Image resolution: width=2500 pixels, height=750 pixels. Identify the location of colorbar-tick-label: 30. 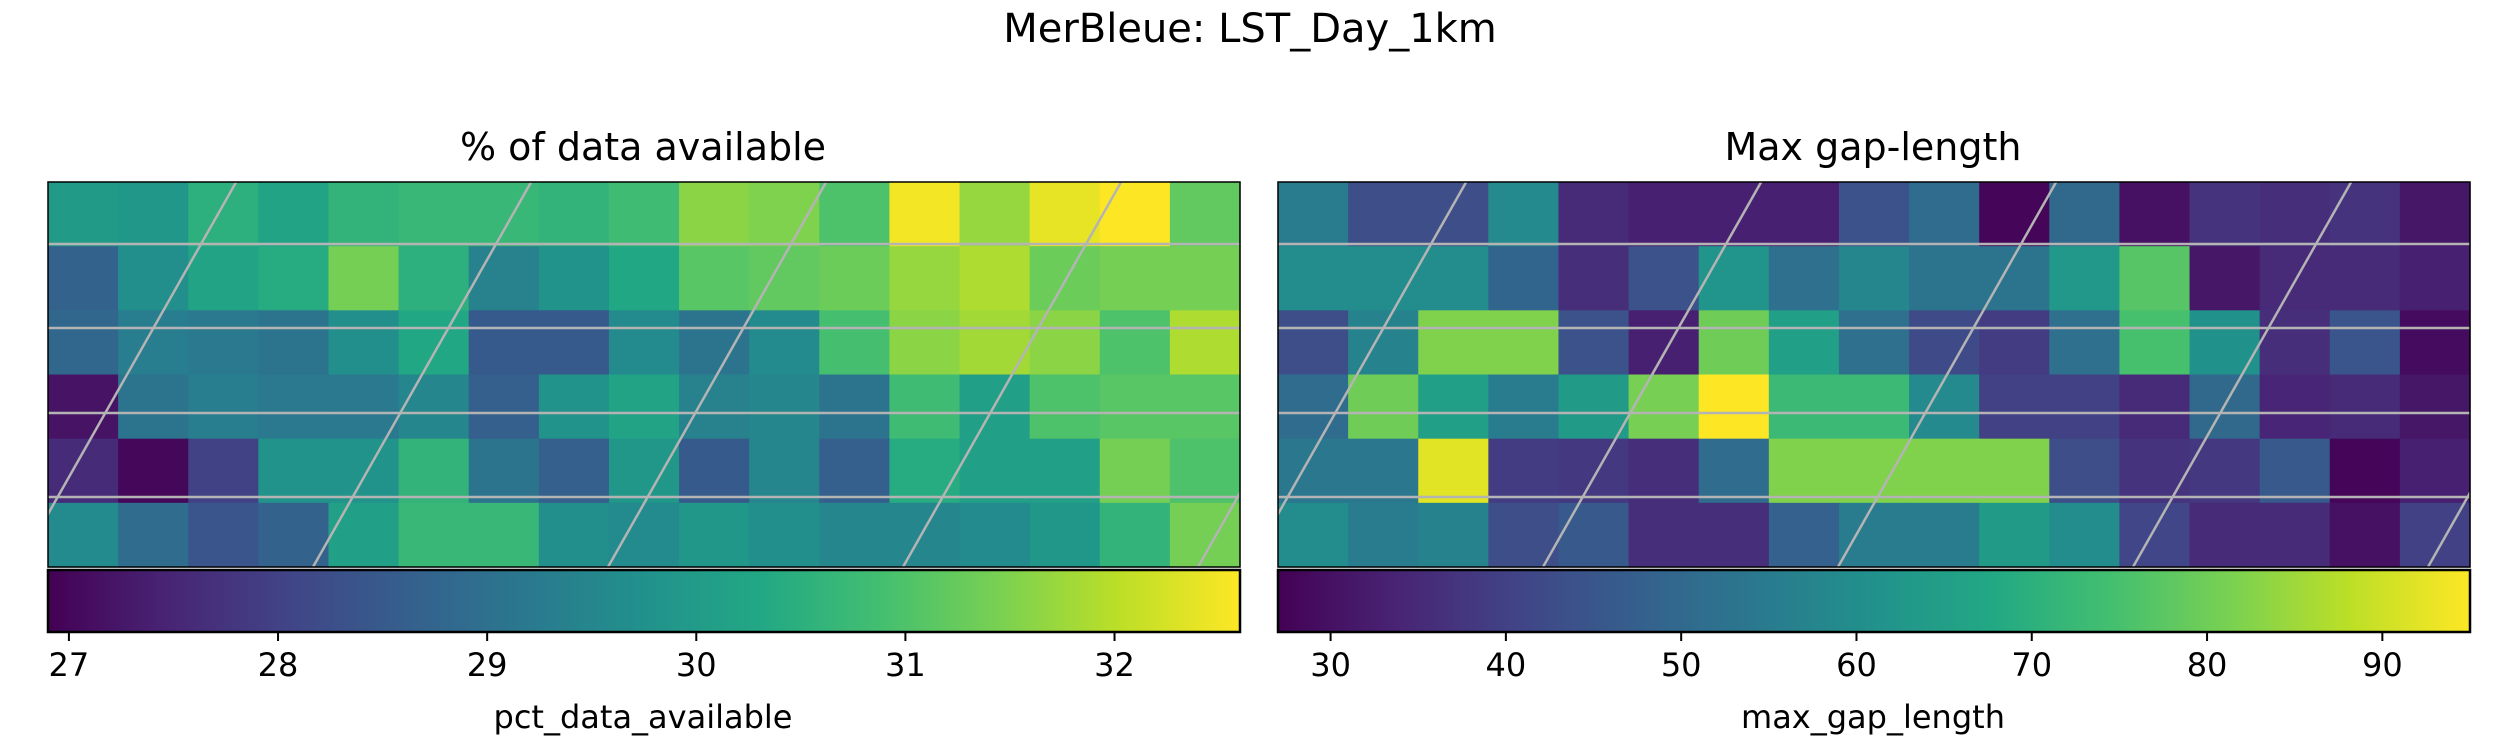
(1330, 665).